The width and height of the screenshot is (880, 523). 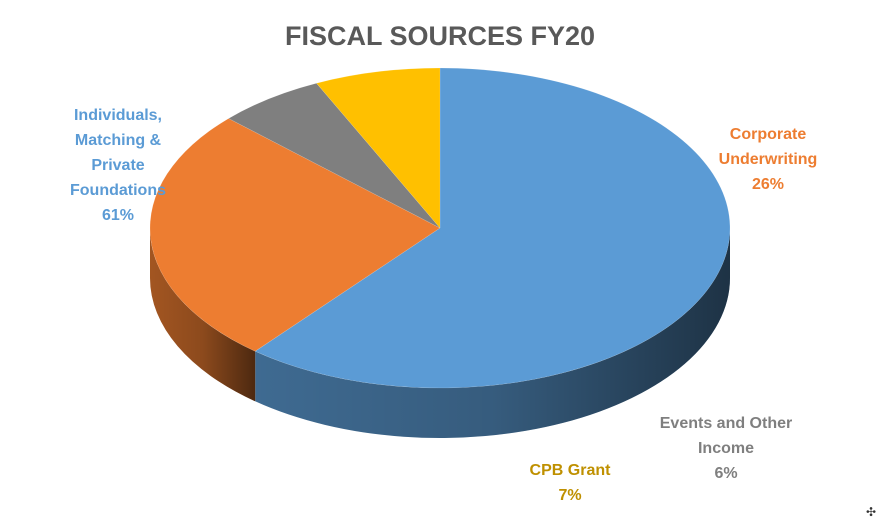 What do you see at coordinates (378, 148) in the screenshot?
I see `slice-cpb-grant` at bounding box center [378, 148].